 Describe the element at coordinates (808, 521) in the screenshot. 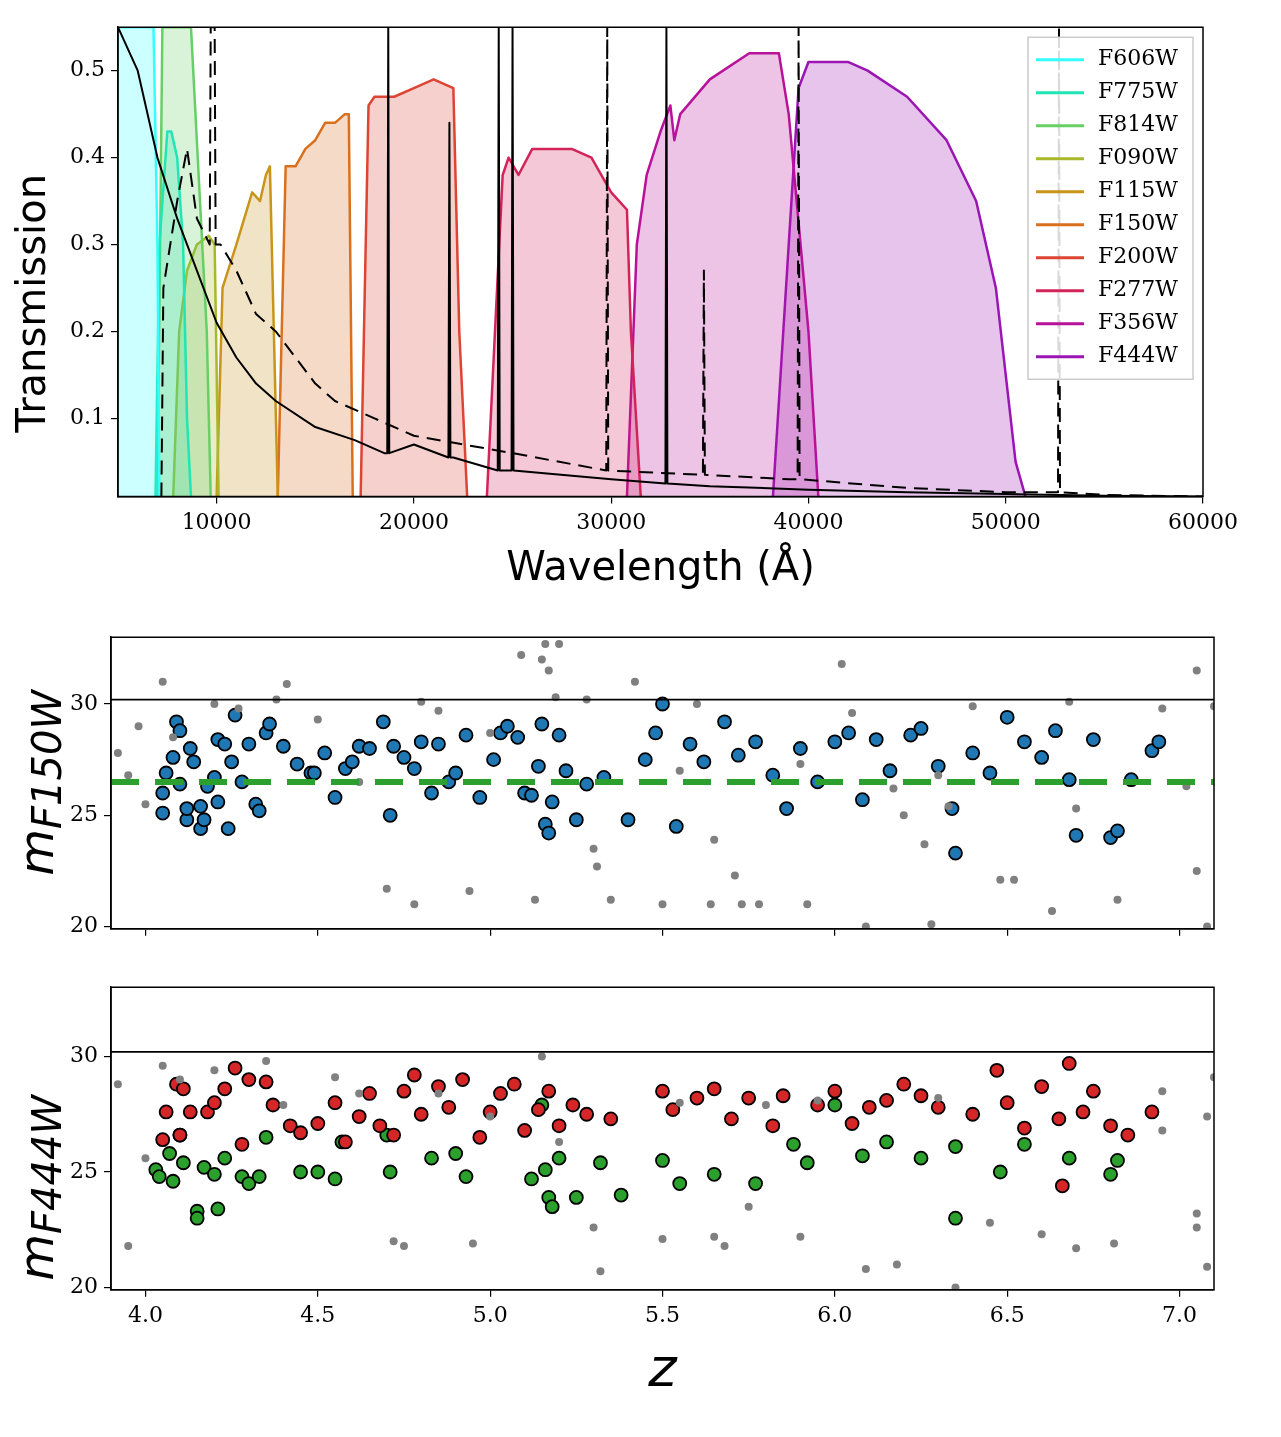

I see `x-tick-label: 40000` at that location.